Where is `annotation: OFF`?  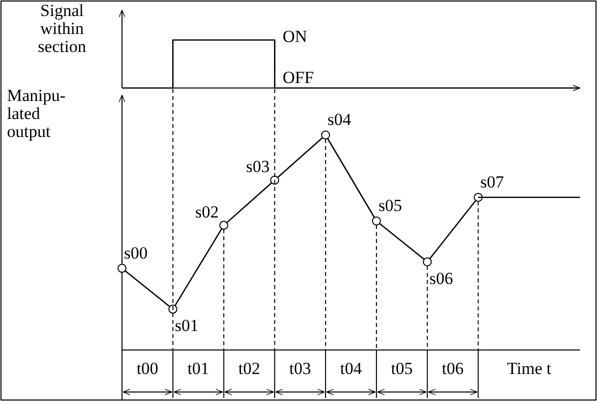
annotation: OFF is located at coordinates (298, 77).